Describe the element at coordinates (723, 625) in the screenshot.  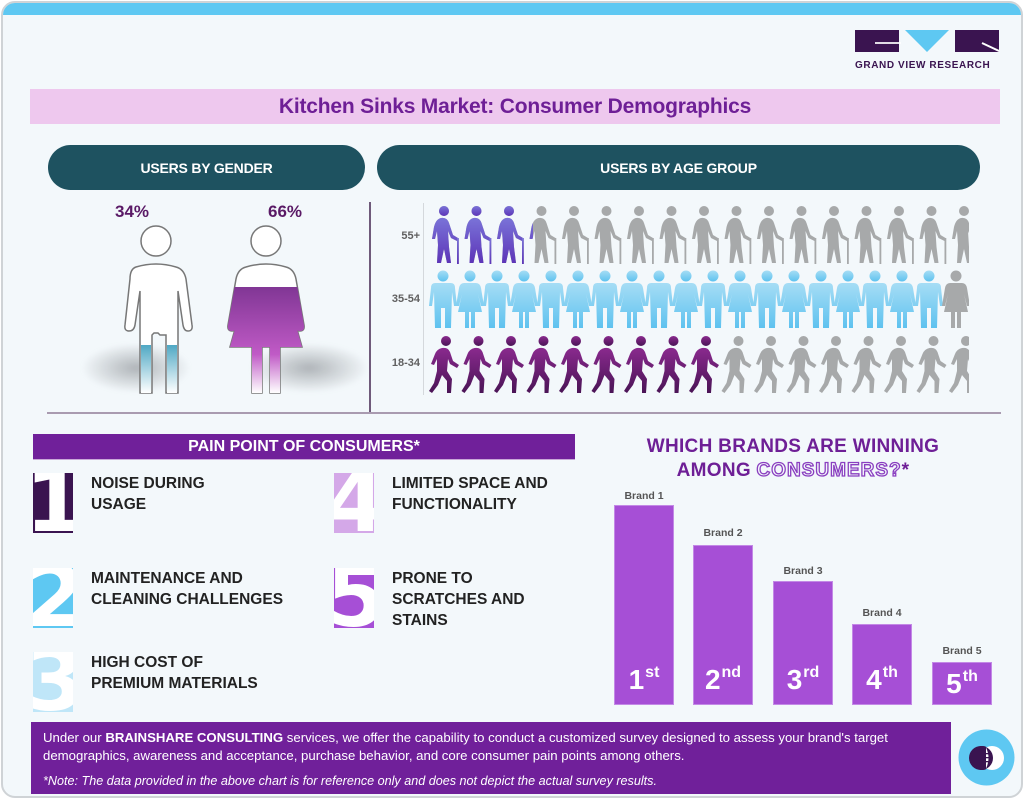
I see `brand-2-bar: 2nd` at that location.